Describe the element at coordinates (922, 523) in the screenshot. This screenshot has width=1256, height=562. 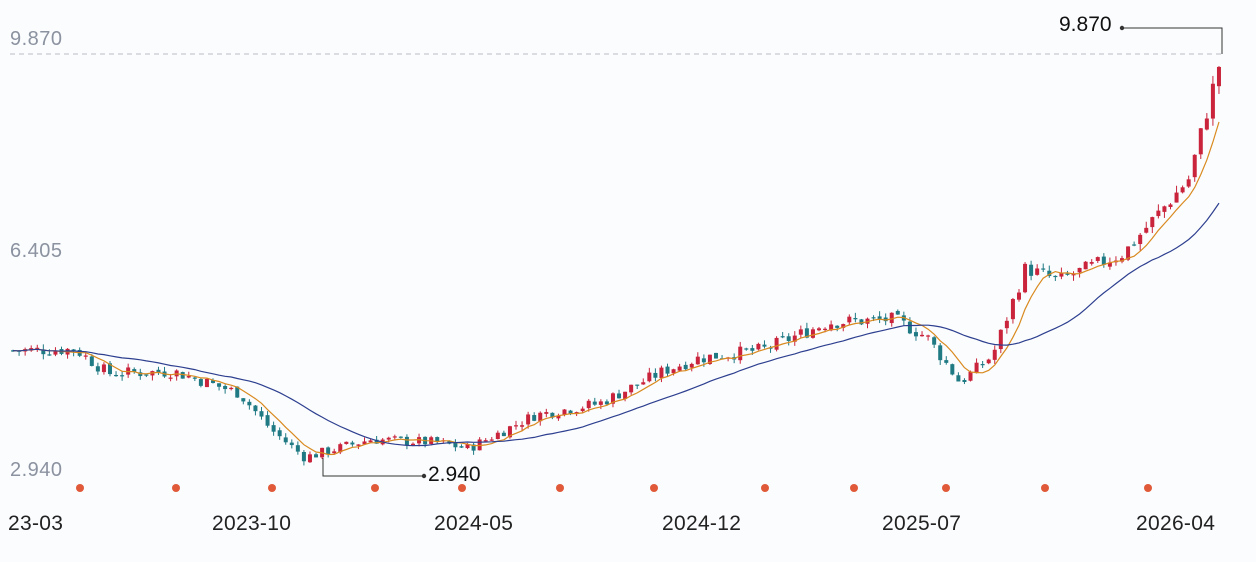
I see `x-tick-label: 2025-07` at that location.